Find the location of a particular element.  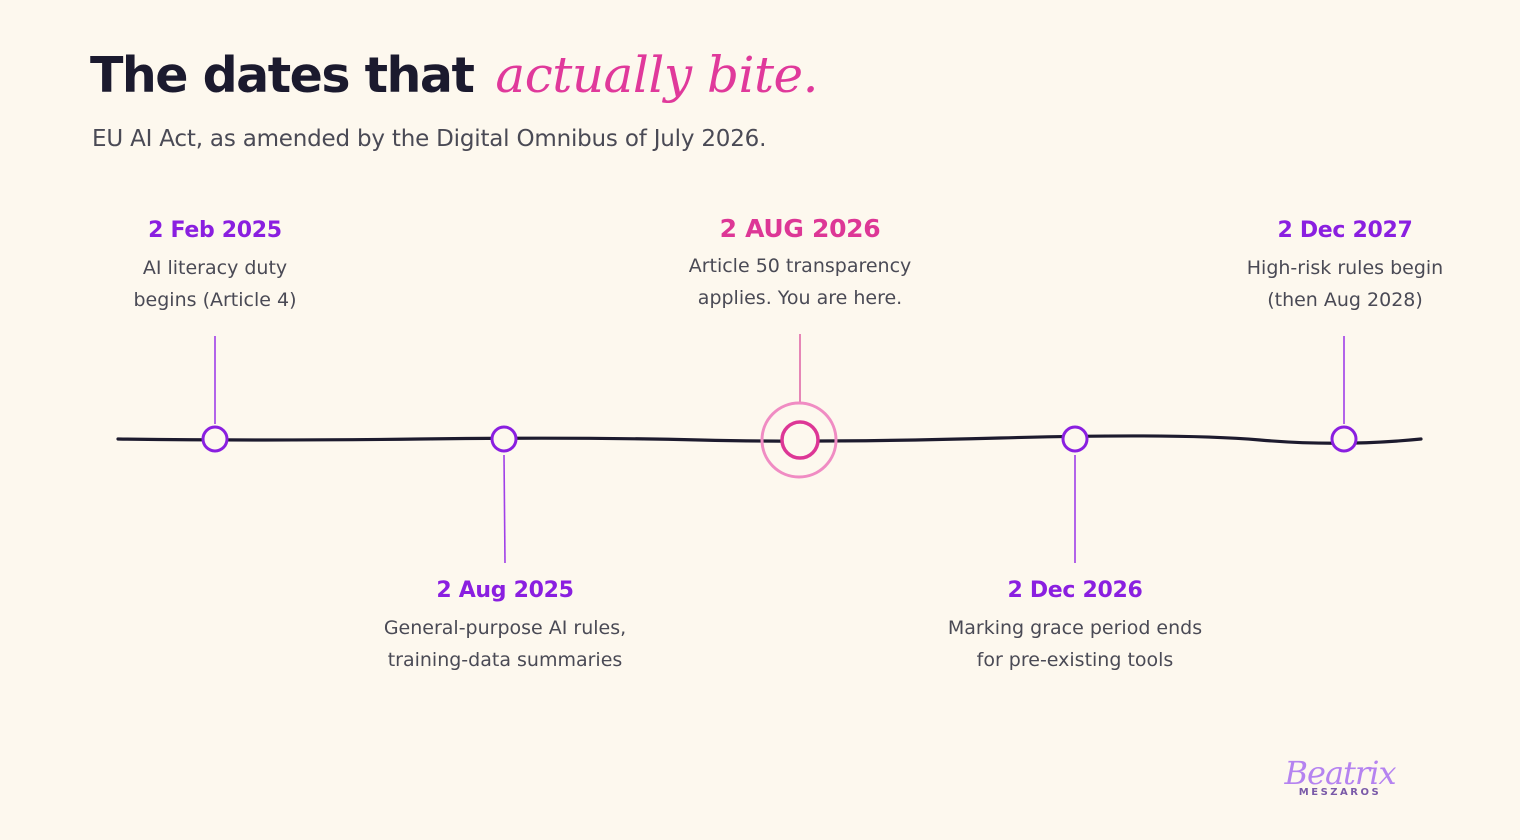

event-date: 2 Dec 2026 is located at coordinates (1075, 590).